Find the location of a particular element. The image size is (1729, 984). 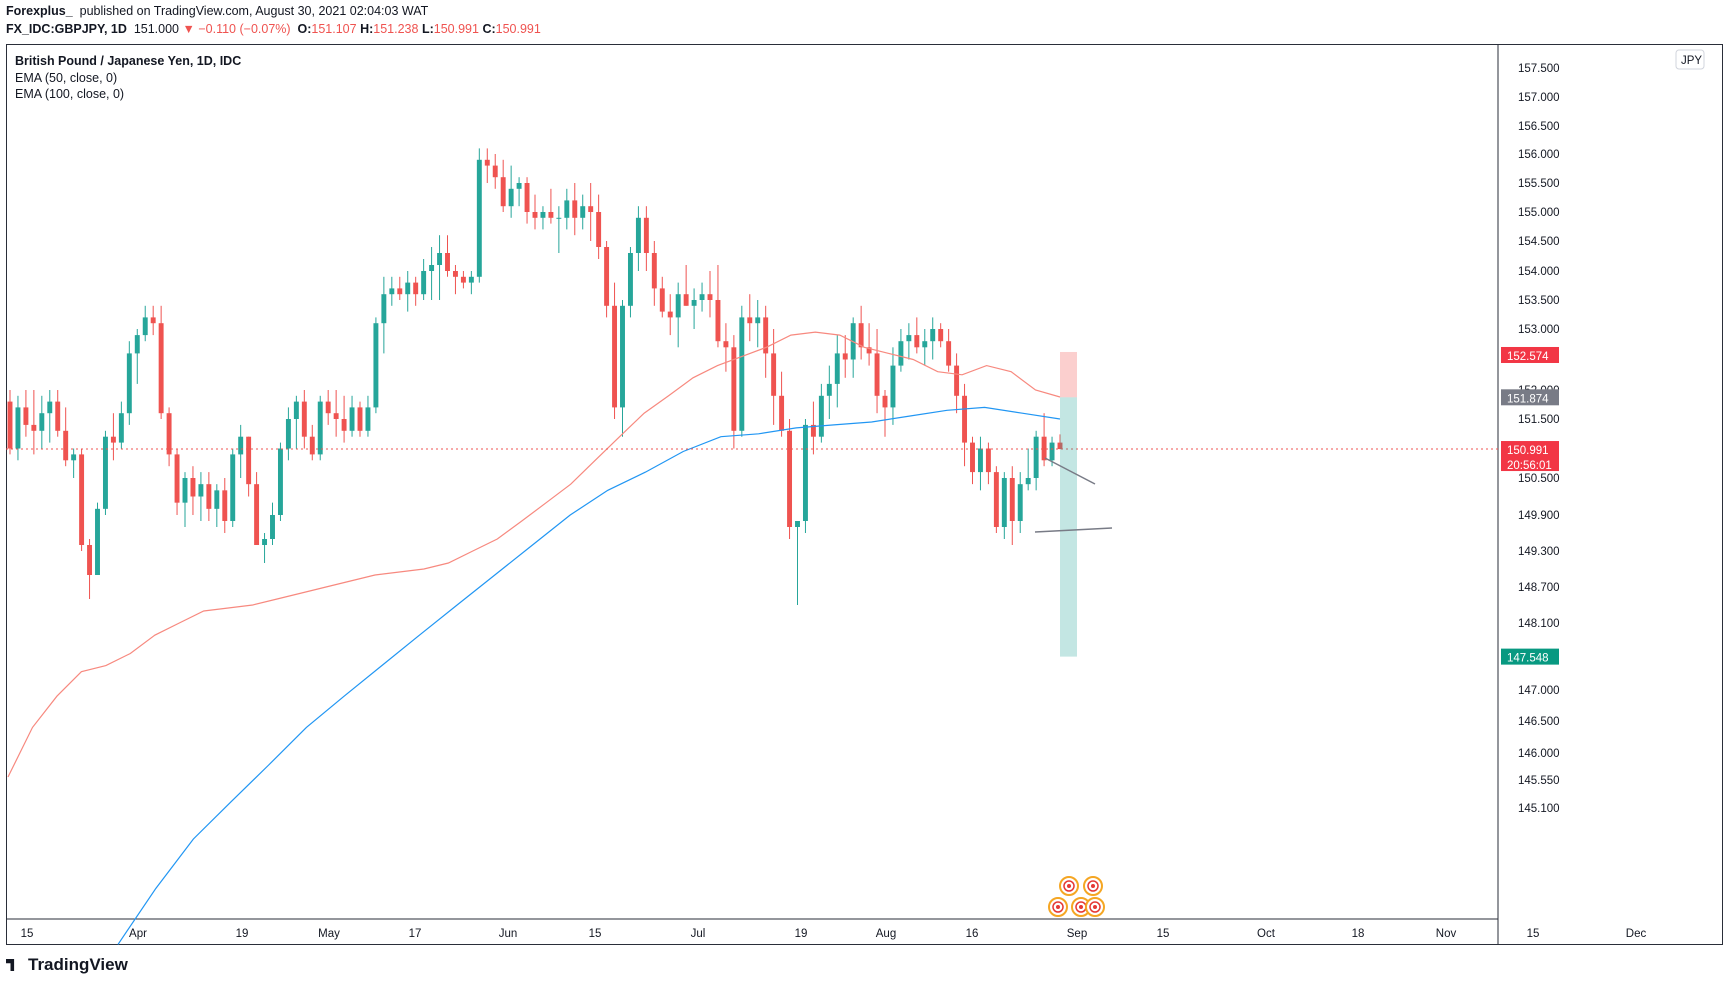

currency-box is located at coordinates (1690, 59).